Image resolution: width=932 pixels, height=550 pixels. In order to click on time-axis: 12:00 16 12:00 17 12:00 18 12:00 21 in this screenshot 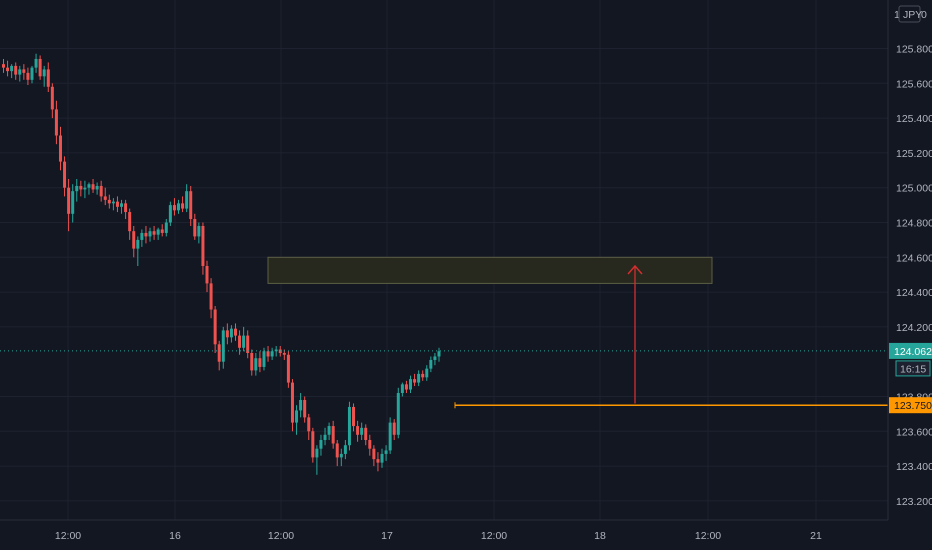, I will do `click(438, 536)`.